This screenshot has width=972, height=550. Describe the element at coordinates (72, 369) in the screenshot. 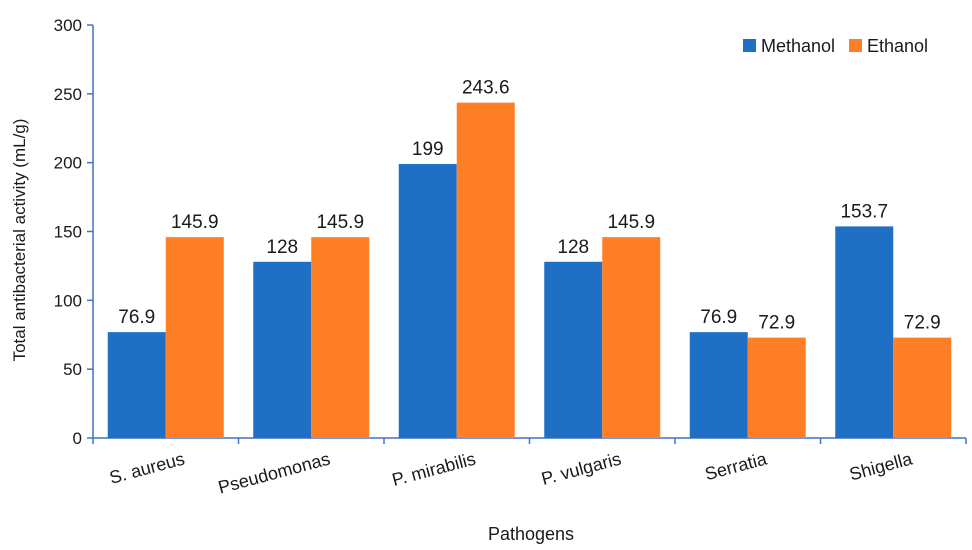

I see `y-tick-label: 50` at that location.